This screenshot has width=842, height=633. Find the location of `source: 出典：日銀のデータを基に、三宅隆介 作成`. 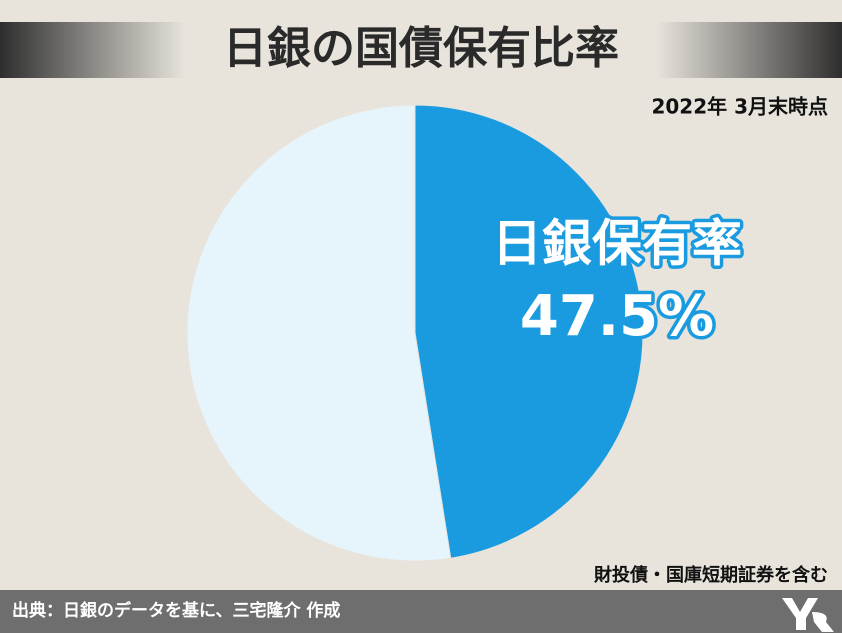

source: 出典：日銀のデータを基に、三宅隆介 作成 is located at coordinates (176, 610).